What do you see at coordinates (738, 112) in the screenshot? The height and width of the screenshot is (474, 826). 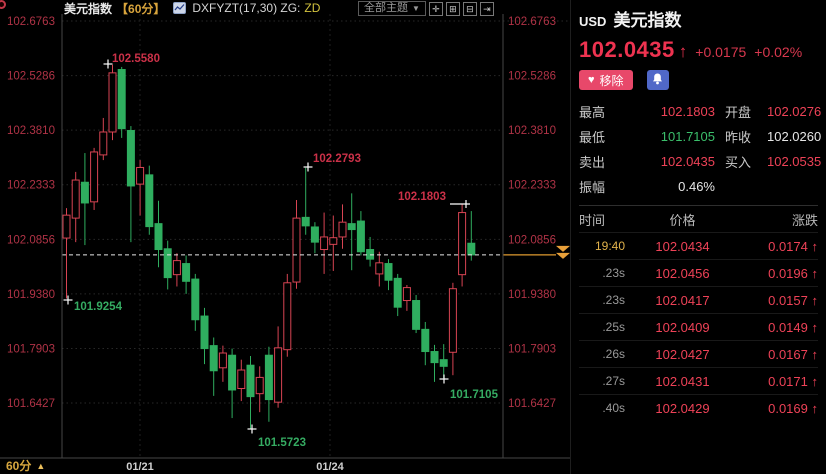 I see `stat-label-open: 开盘` at bounding box center [738, 112].